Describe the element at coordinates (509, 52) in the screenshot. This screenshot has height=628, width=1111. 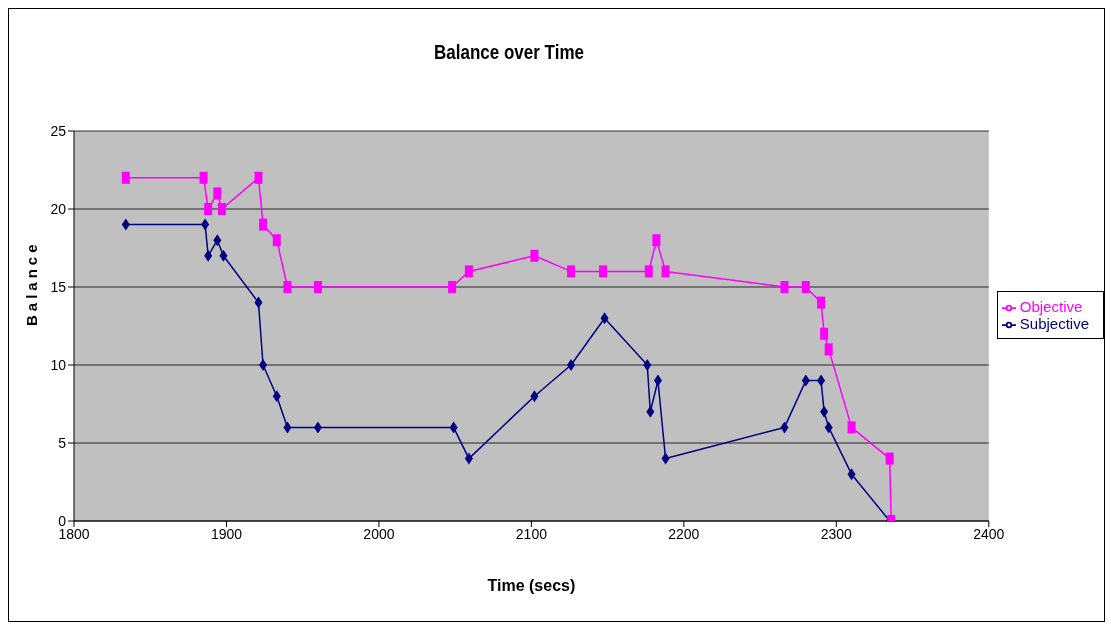
I see `chart-title: Balance over Time` at that location.